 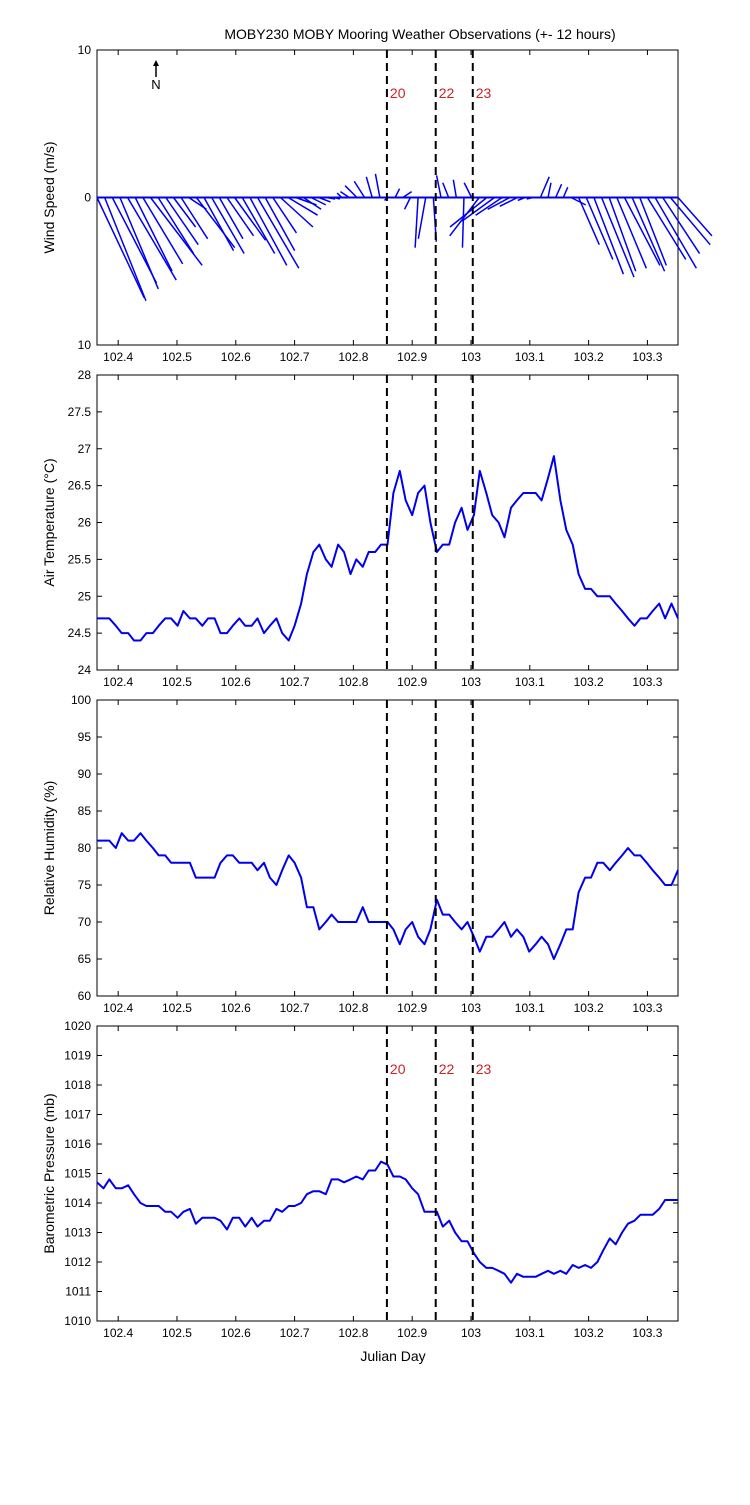 I want to click on y-tick-label: 28, so click(x=85, y=375).